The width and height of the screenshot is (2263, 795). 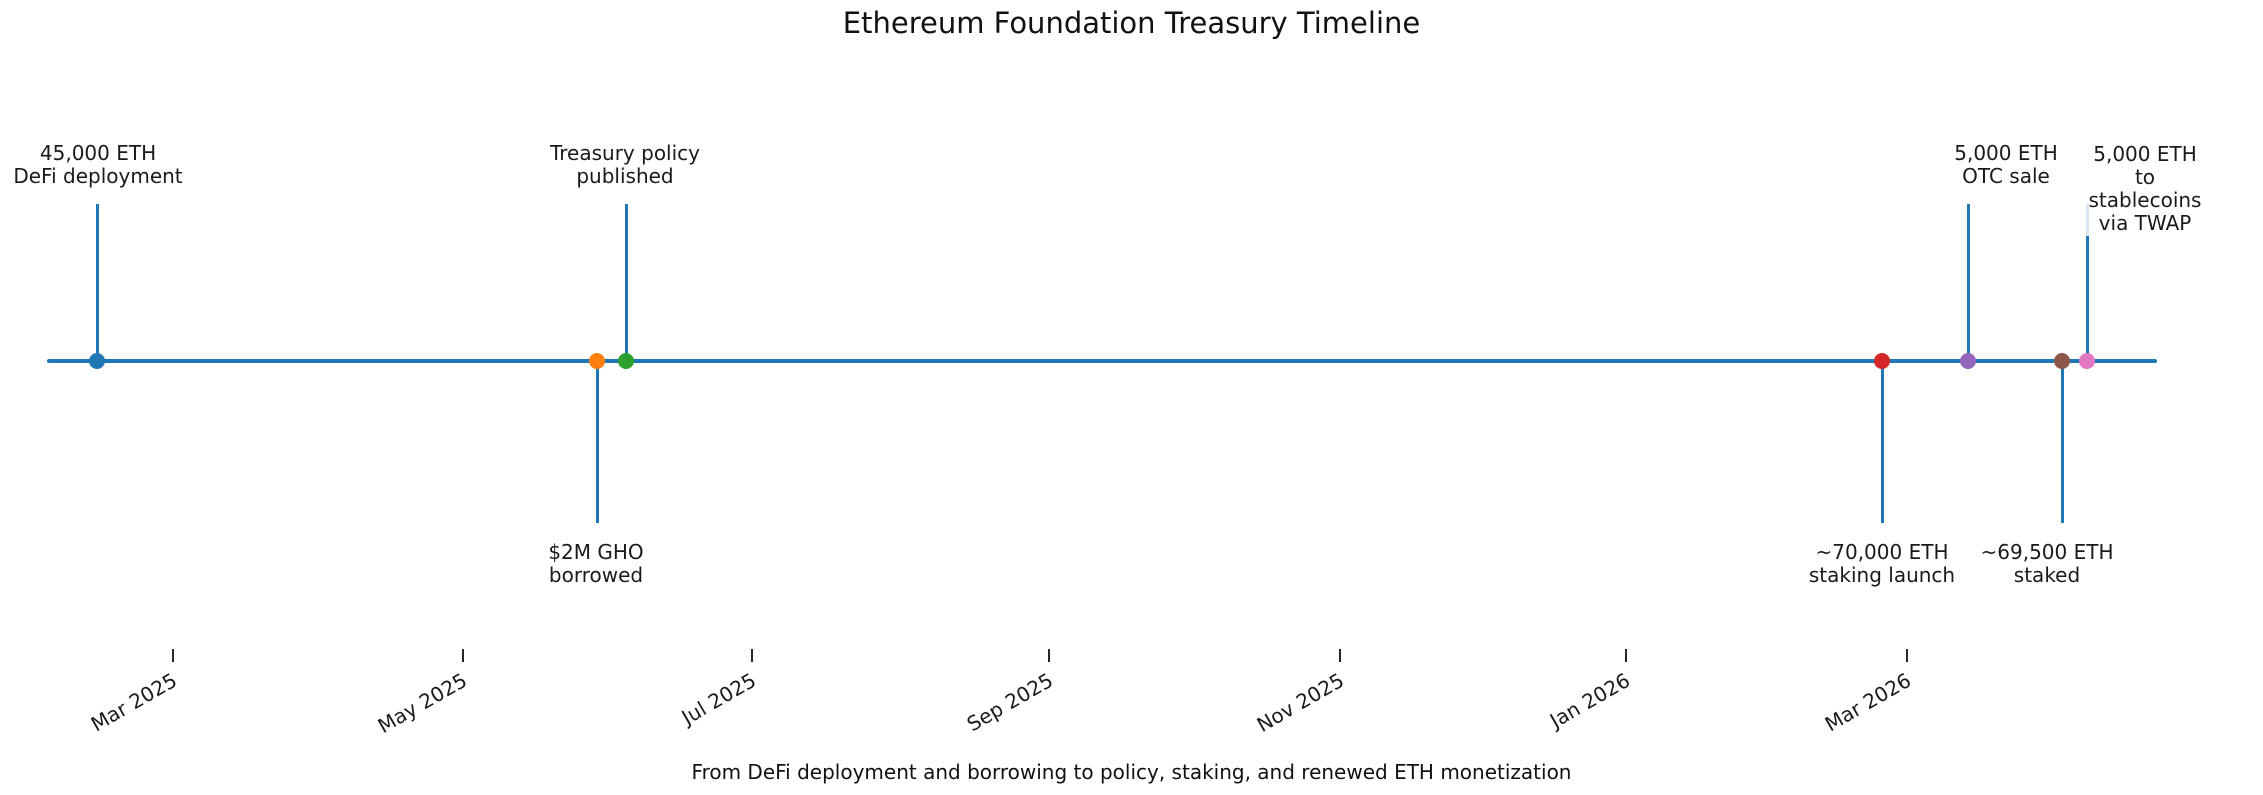 I want to click on event-dot-defi-deployment, so click(x=97, y=361).